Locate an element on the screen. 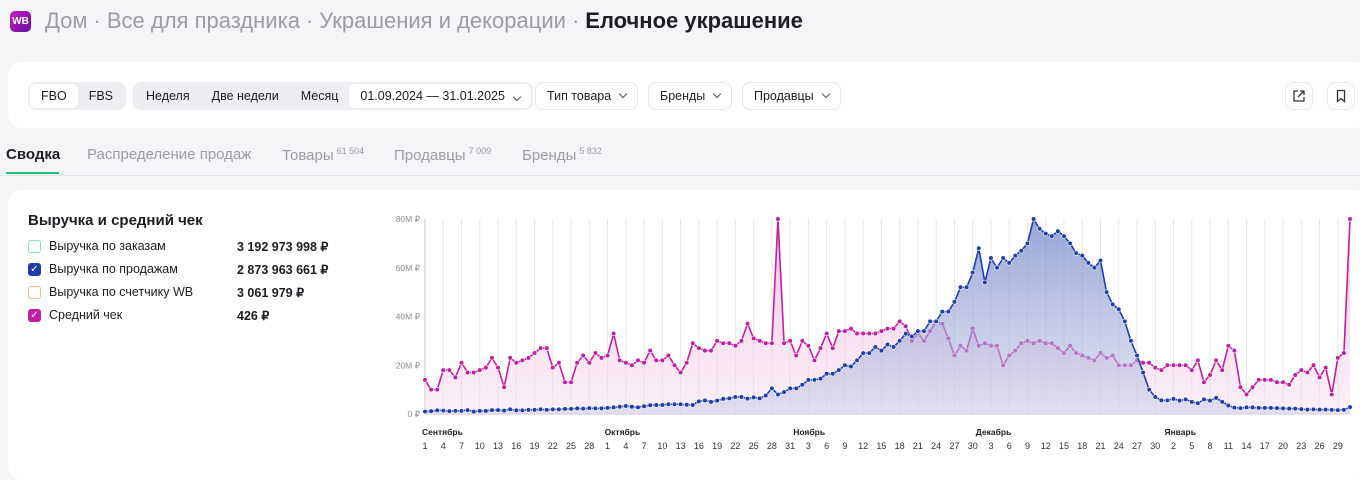 Image resolution: width=1360 pixels, height=480 pixels. legend-label: Выручка по счетчику WB is located at coordinates (121, 292).